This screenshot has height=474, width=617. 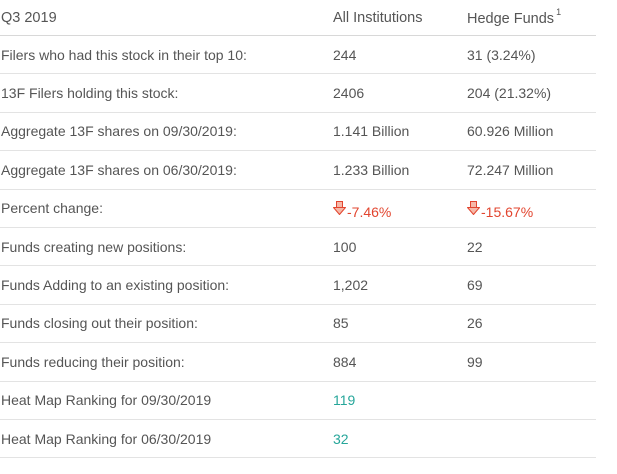 What do you see at coordinates (298, 209) in the screenshot?
I see `table-row-percent-change: Percent change: -7.46% -15.67%` at bounding box center [298, 209].